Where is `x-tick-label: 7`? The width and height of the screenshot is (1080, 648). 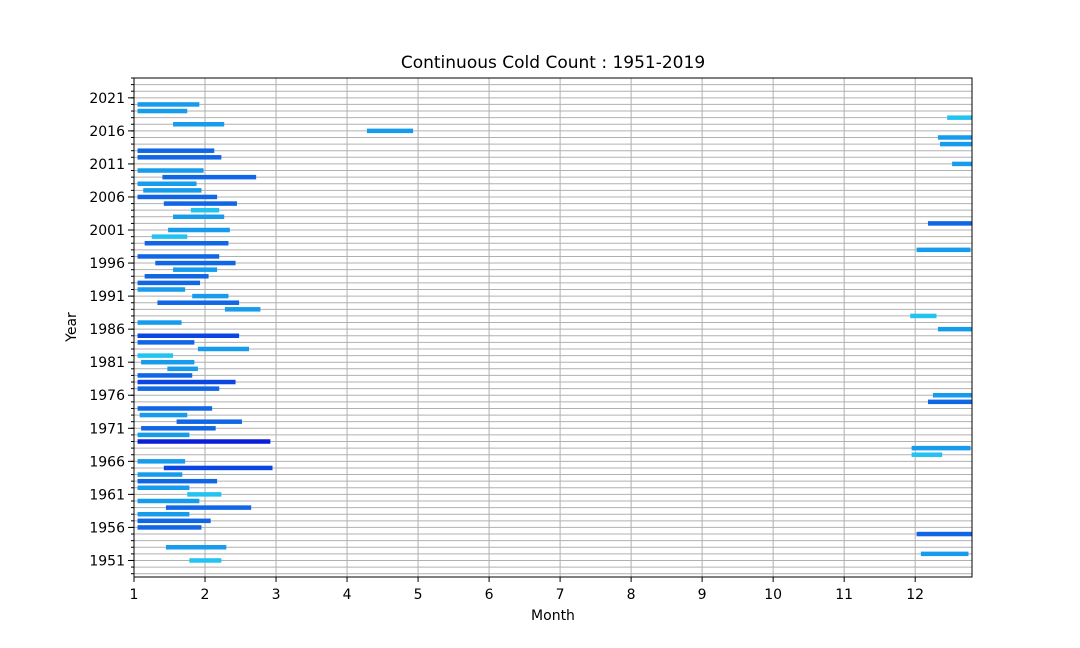 x-tick-label: 7 is located at coordinates (560, 595).